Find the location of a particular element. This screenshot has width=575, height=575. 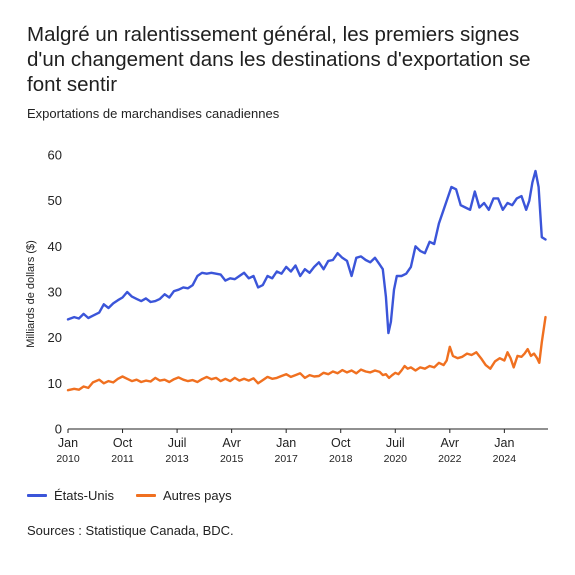

x-tick-year: 2011 is located at coordinates (122, 459).